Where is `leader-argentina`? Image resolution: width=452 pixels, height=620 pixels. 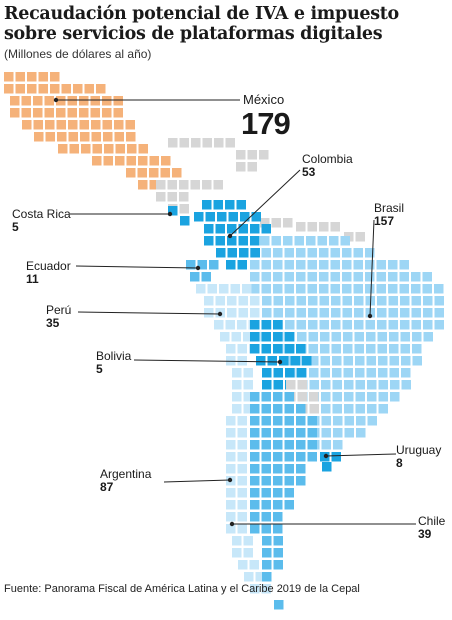
leader-argentina is located at coordinates (197, 481).